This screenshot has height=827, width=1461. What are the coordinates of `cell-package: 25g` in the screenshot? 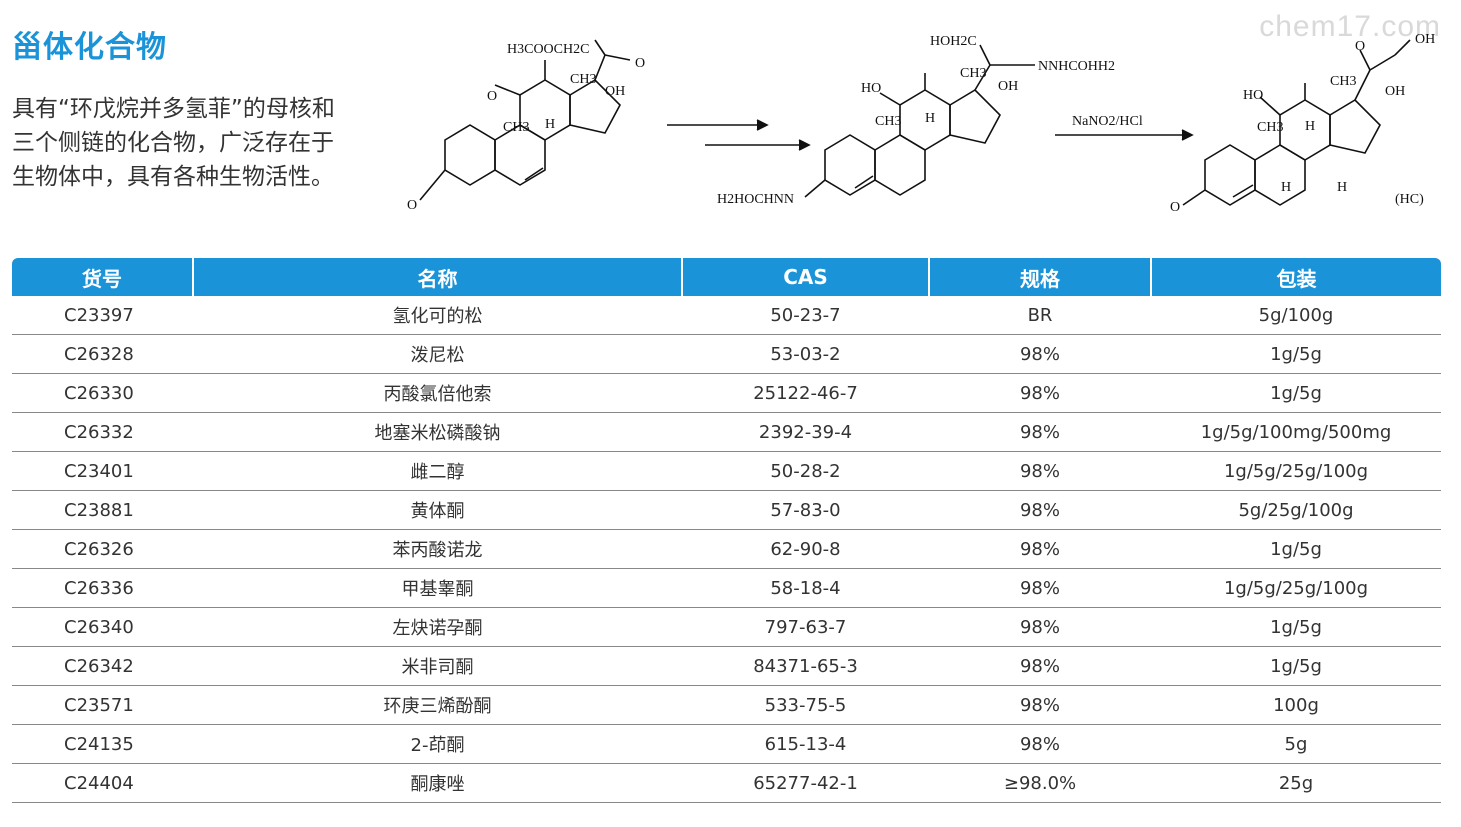 It's located at (1296, 783).